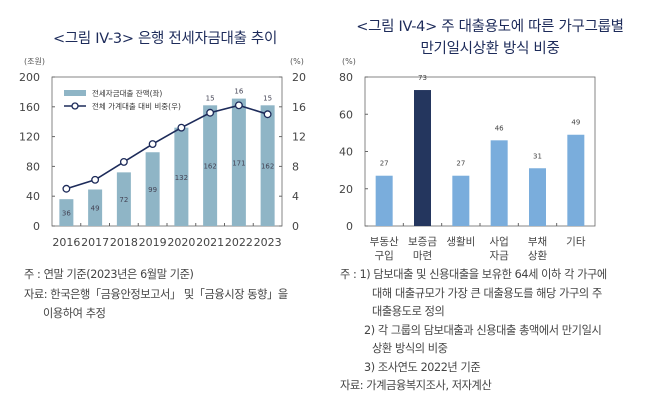  Describe the element at coordinates (346, 114) in the screenshot. I see `y-tick: 60` at that location.